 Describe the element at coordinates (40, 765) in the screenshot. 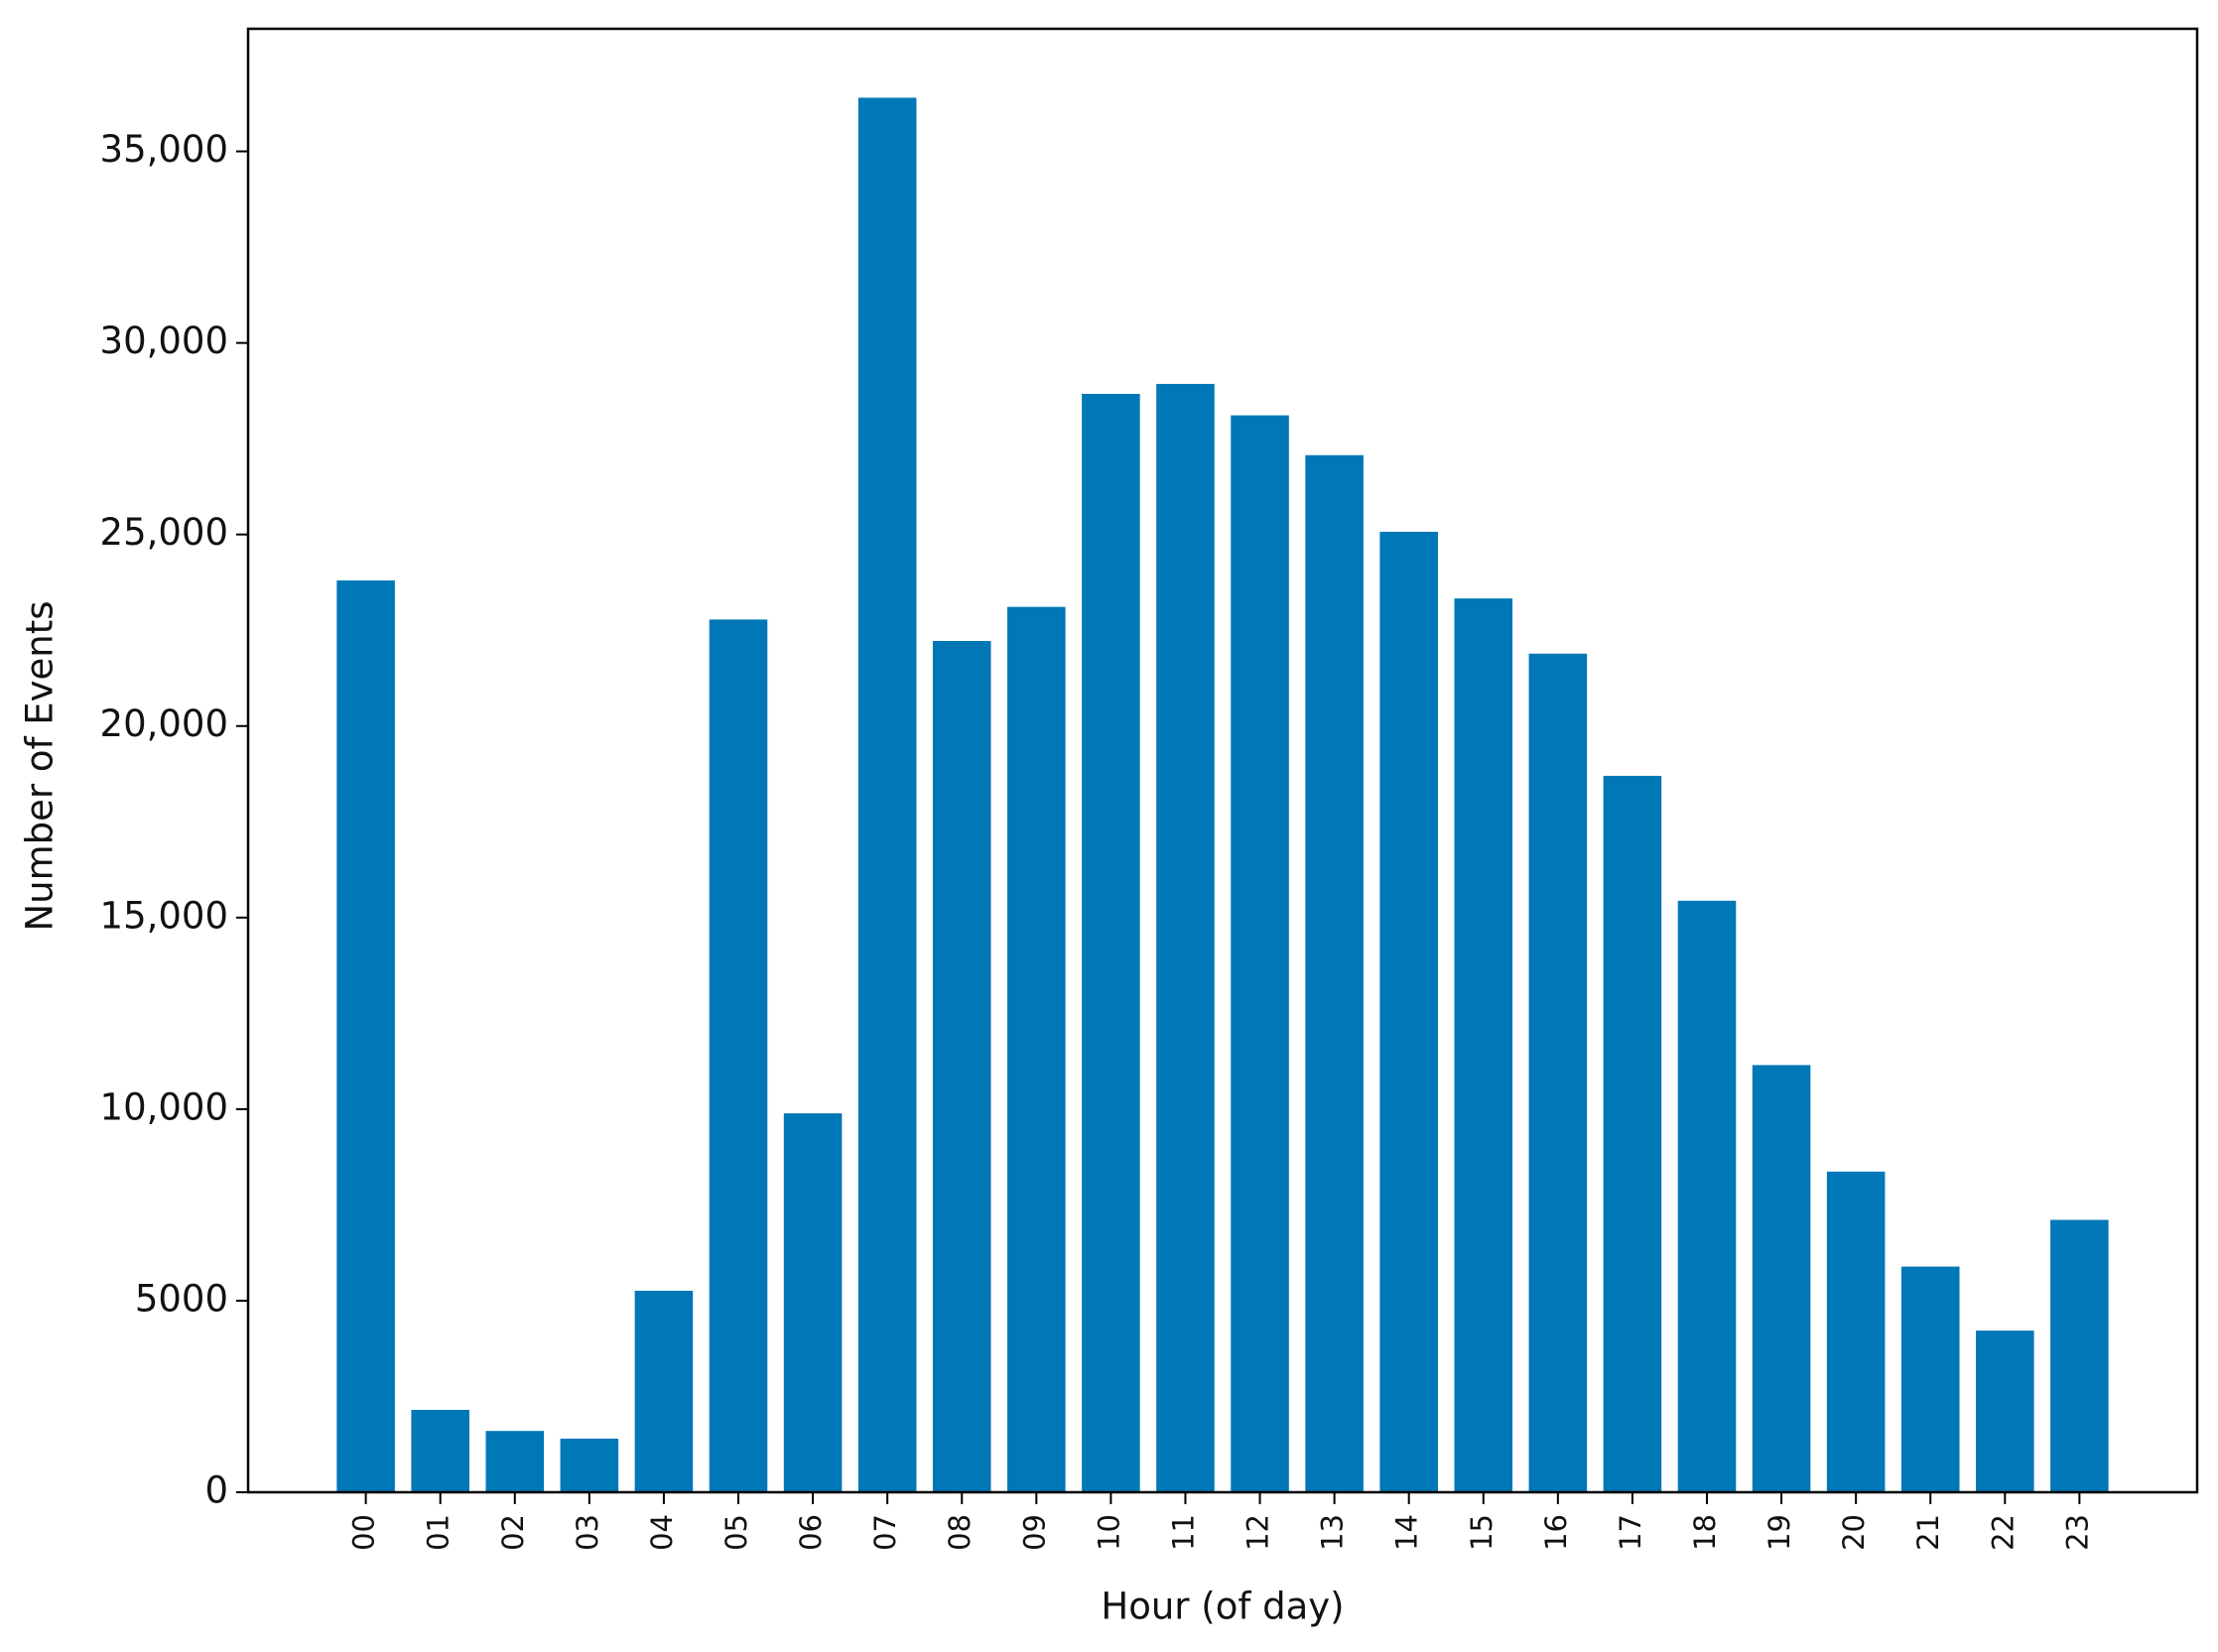

I see `y-axis-label: Number of Events` at that location.